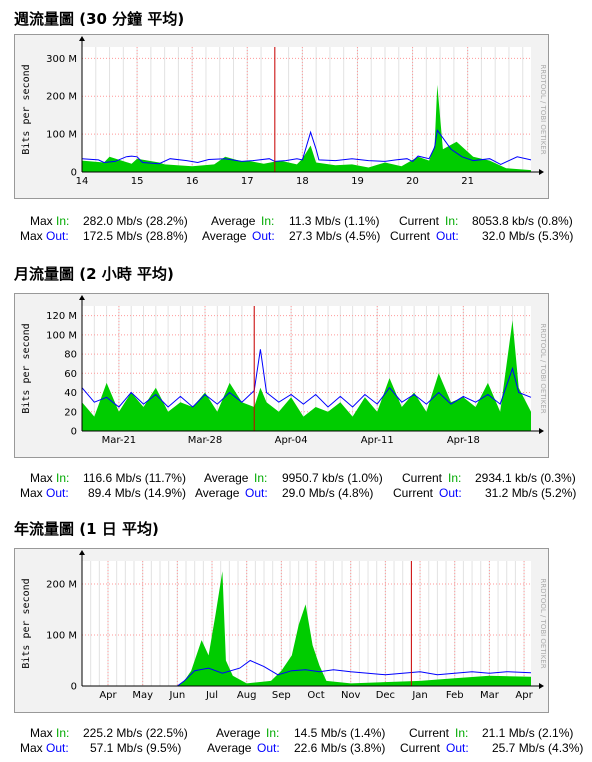 This screenshot has width=592, height=762. Describe the element at coordinates (205, 440) in the screenshot. I see `x-tick-label: Mar-28` at that location.